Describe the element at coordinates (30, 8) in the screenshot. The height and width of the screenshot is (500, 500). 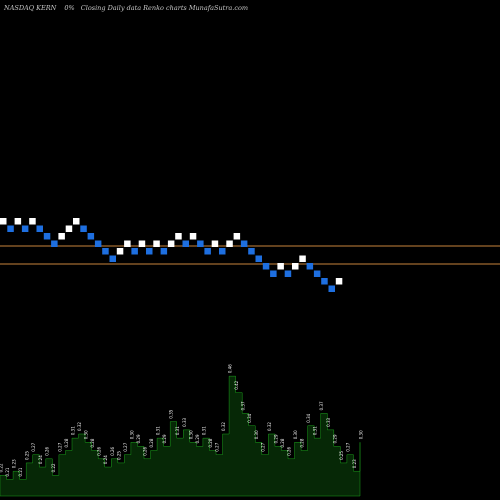
I see `ticker-label: NASDAQ KERN` at that location.